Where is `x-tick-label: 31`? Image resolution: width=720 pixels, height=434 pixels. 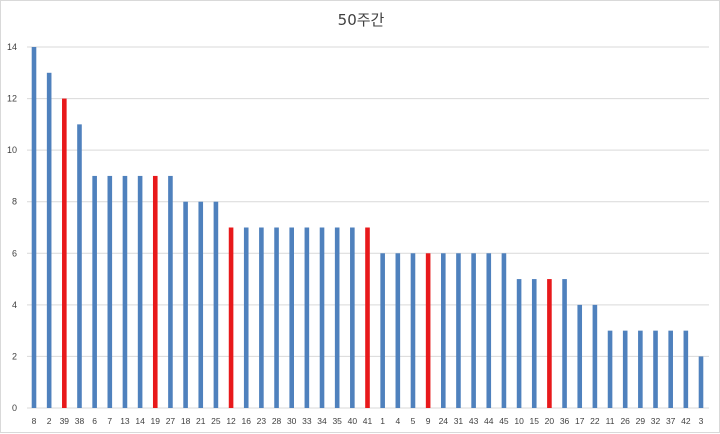
x-tick-label: 31 is located at coordinates (459, 421).